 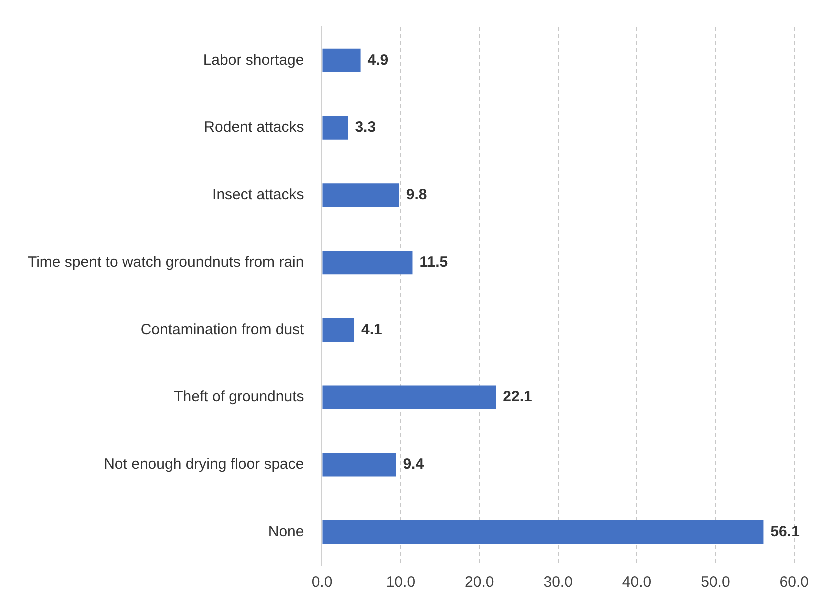 What do you see at coordinates (365, 127) in the screenshot?
I see `data-label: 3.3` at bounding box center [365, 127].